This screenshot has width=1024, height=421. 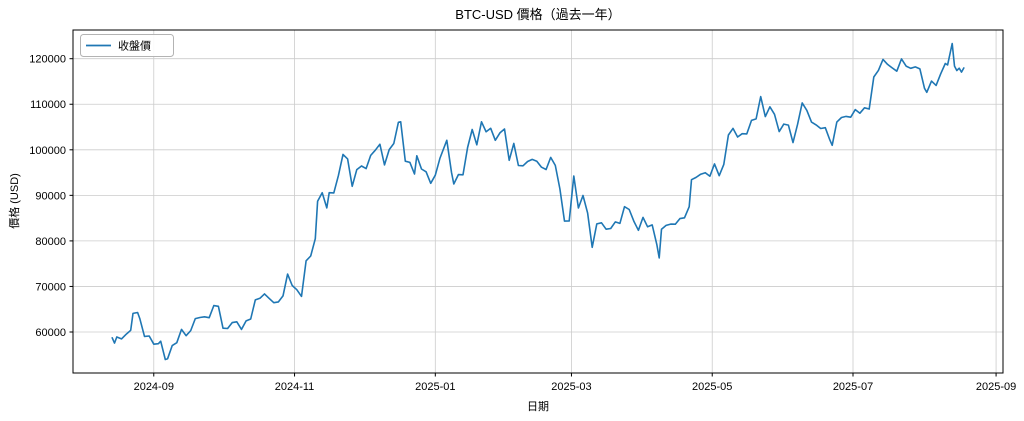 I want to click on y-tick-label: 90000, so click(x=50, y=196).